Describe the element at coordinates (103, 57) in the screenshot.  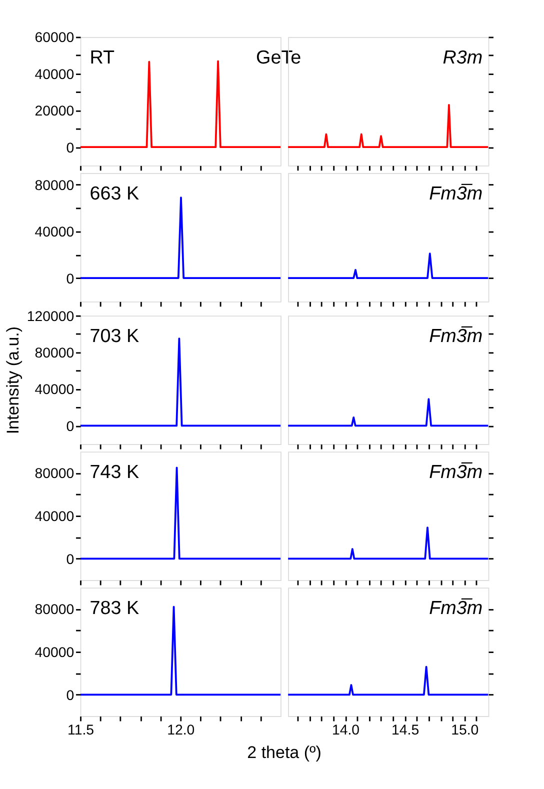
I see `annotation: RT` at that location.